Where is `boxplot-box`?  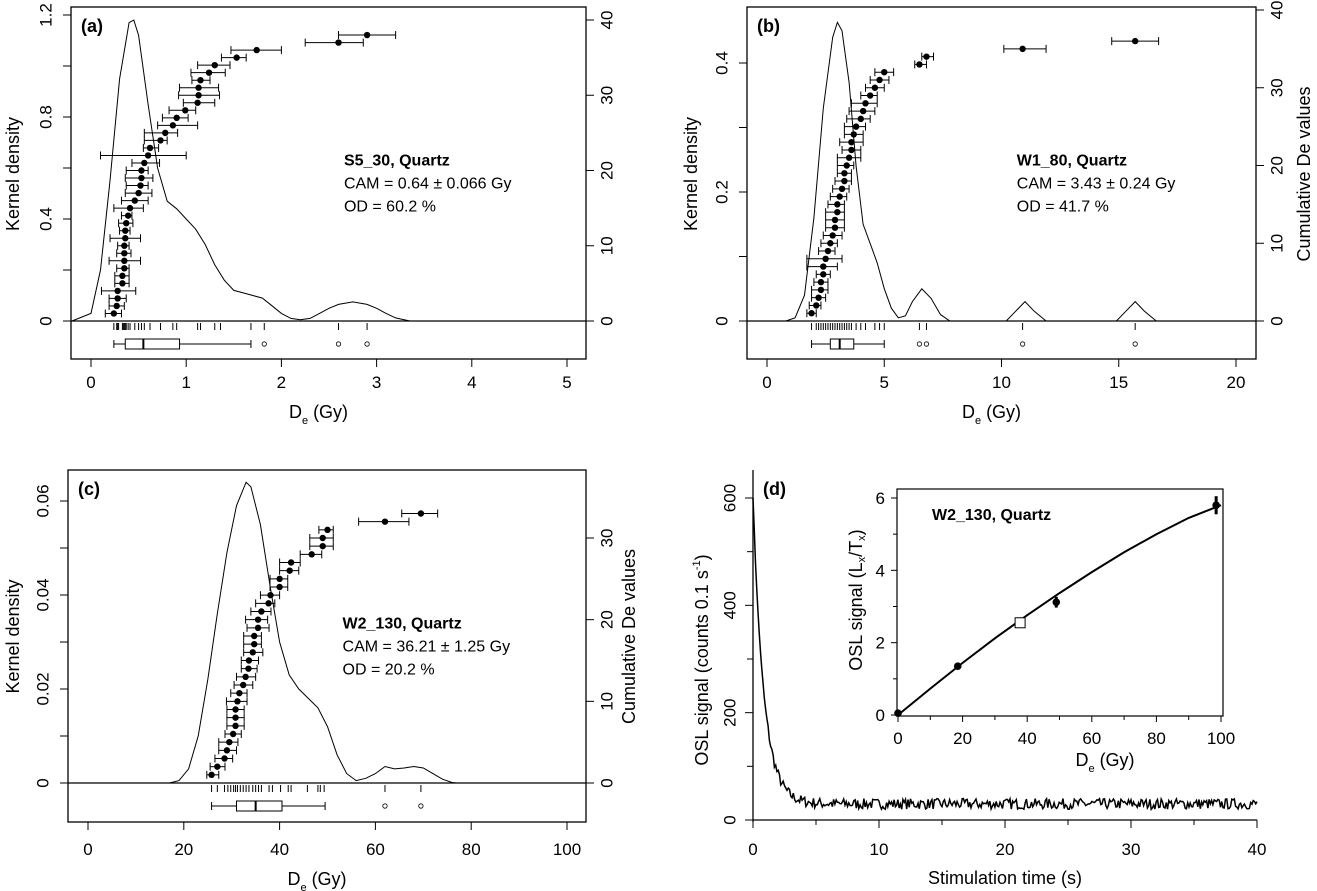
boxplot-box is located at coordinates (259, 806).